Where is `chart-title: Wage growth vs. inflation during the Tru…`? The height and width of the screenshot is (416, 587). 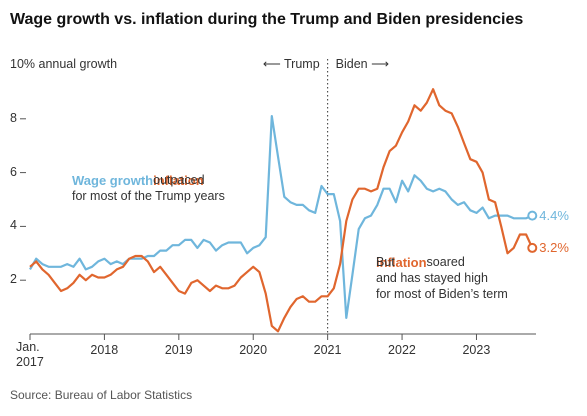
chart-title: Wage growth vs. inflation during the Tru… is located at coordinates (267, 19).